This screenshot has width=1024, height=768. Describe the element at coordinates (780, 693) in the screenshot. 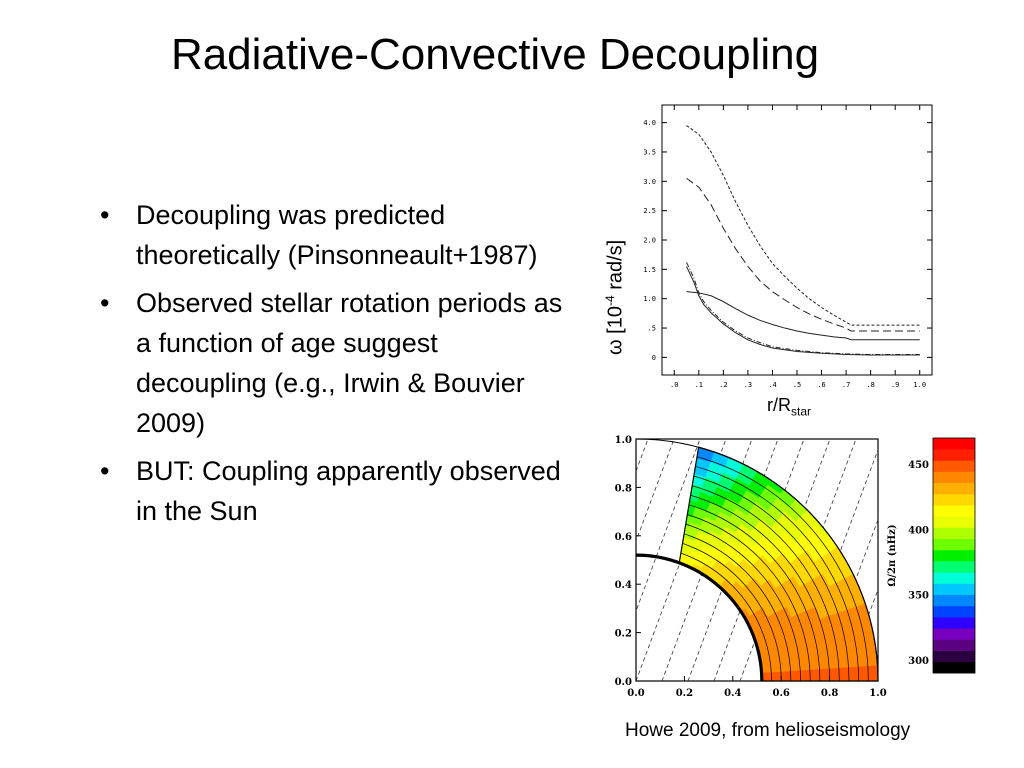

I see `x-tick-label: 0.6` at that location.